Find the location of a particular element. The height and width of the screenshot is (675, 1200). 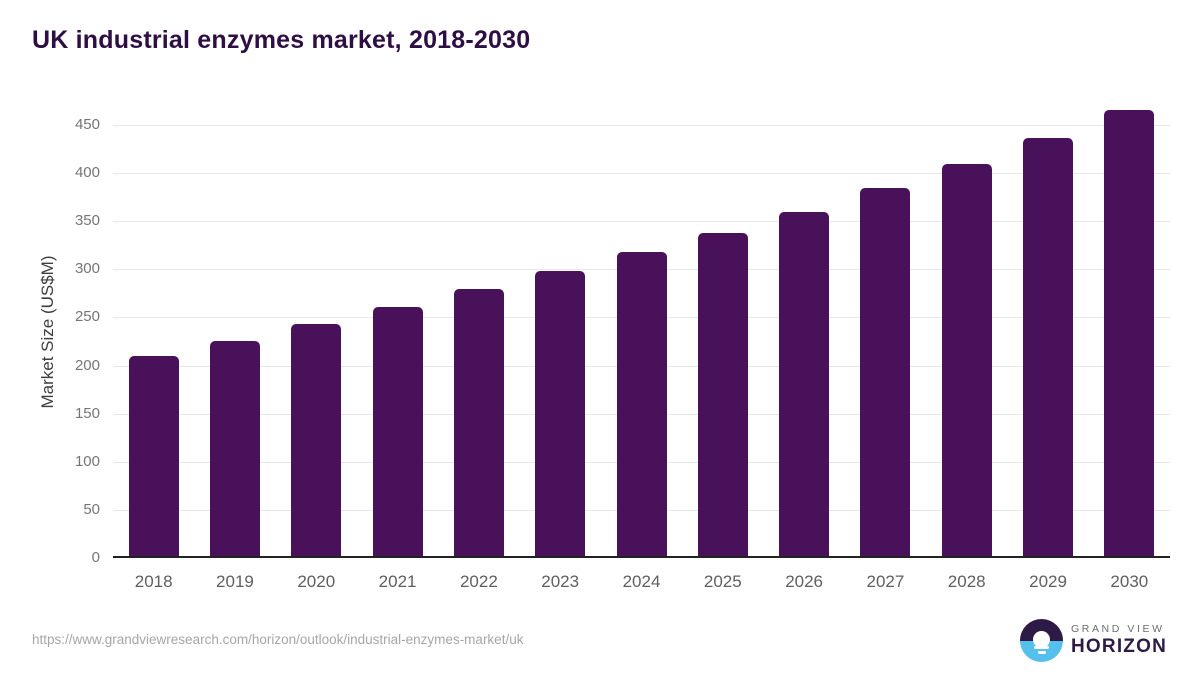

y-tick-450: 450 is located at coordinates (87, 124).